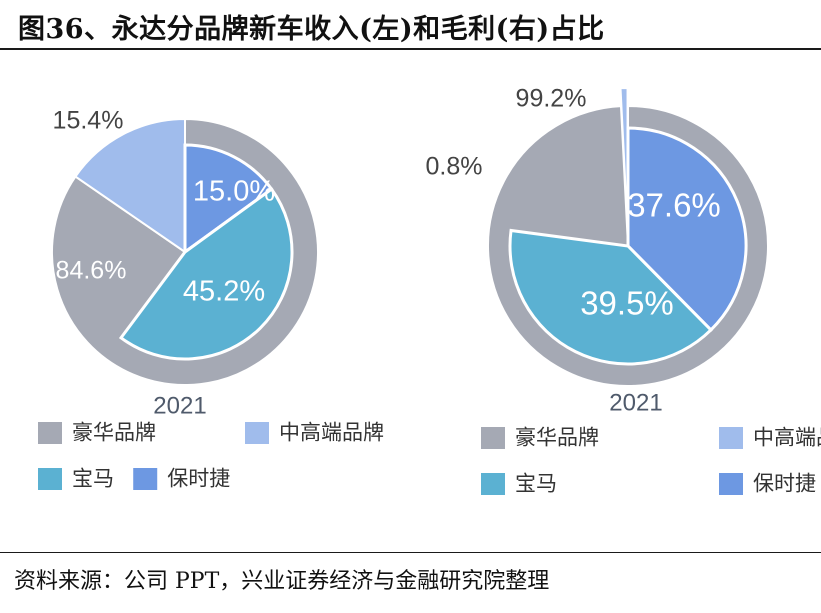 This screenshot has width=821, height=613. What do you see at coordinates (282, 581) in the screenshot?
I see `source-note: 资料来源：公司 PPT，兴业证券经济与金融研究院整理` at bounding box center [282, 581].